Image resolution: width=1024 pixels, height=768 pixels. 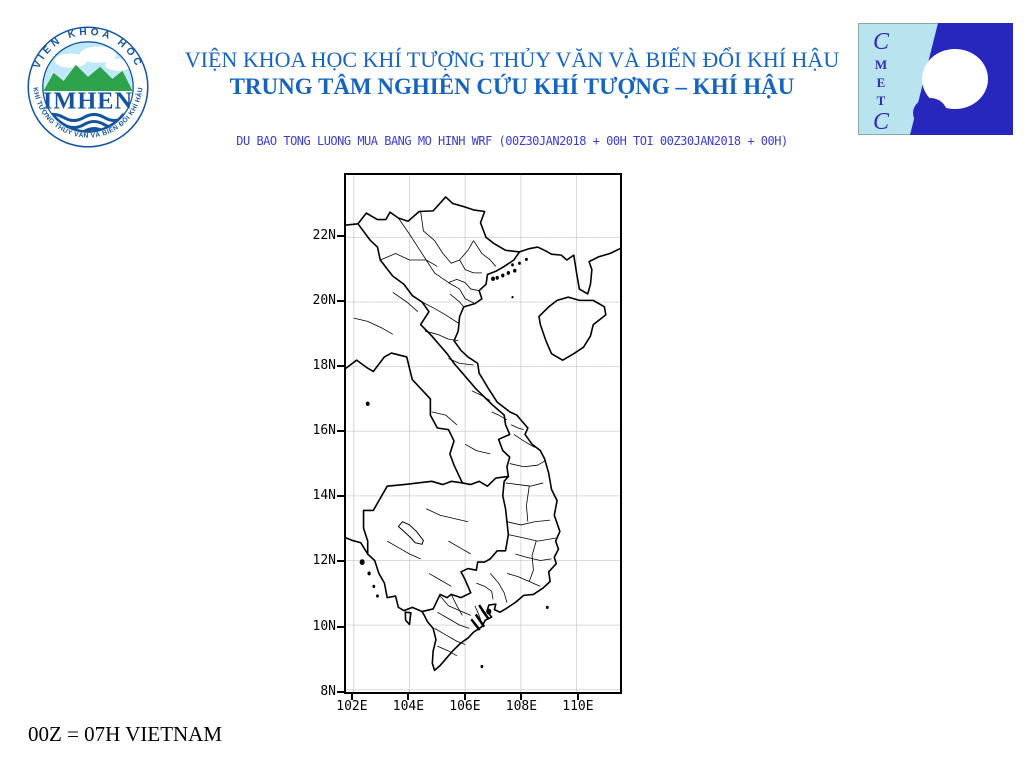 What do you see at coordinates (512, 86) in the screenshot?
I see `center-title: TRUNG TÂM NGHIÊN CỨU KHÍ TƯỢNG – KHÍ HẬU` at bounding box center [512, 86].